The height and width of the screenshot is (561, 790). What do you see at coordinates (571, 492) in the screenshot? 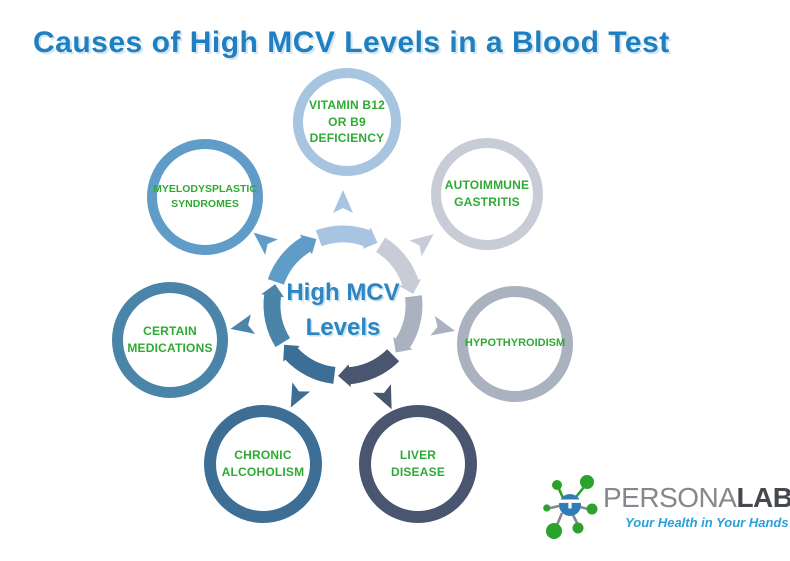
I see `molecule-spokes-green` at bounding box center [571, 492].